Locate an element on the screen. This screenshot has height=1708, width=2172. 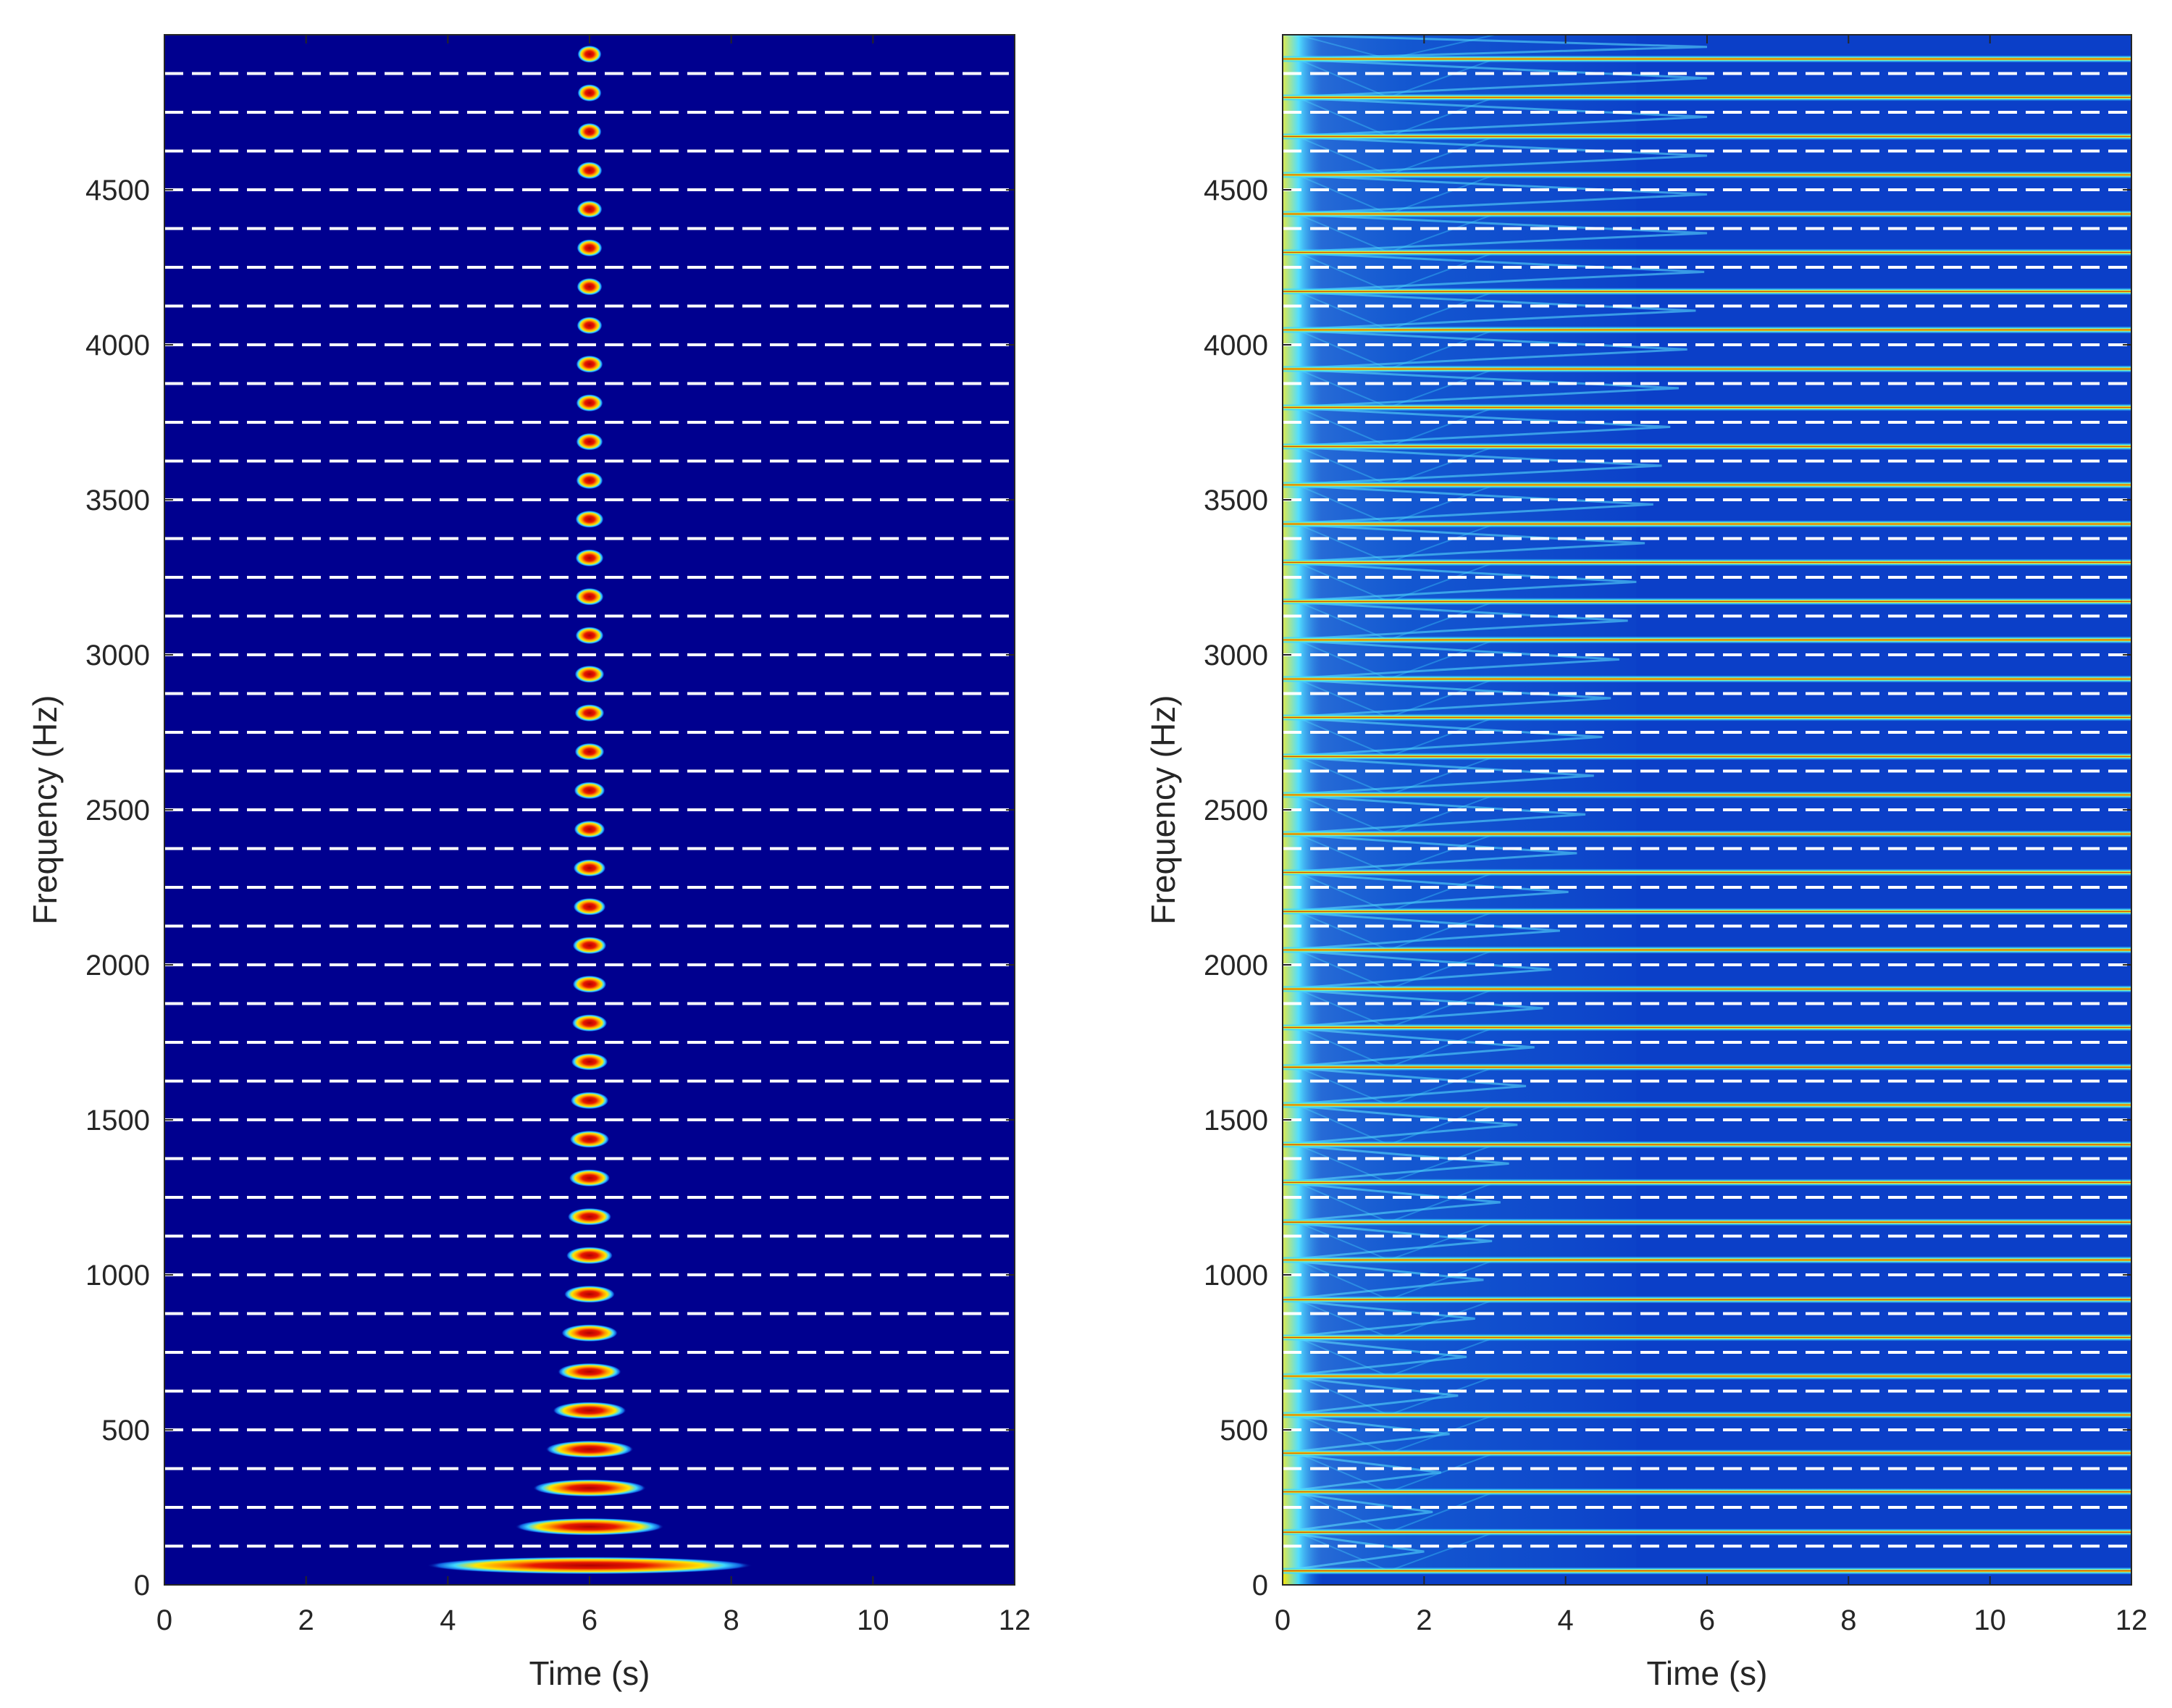
y-tick-label: 2500 is located at coordinates (117, 811).